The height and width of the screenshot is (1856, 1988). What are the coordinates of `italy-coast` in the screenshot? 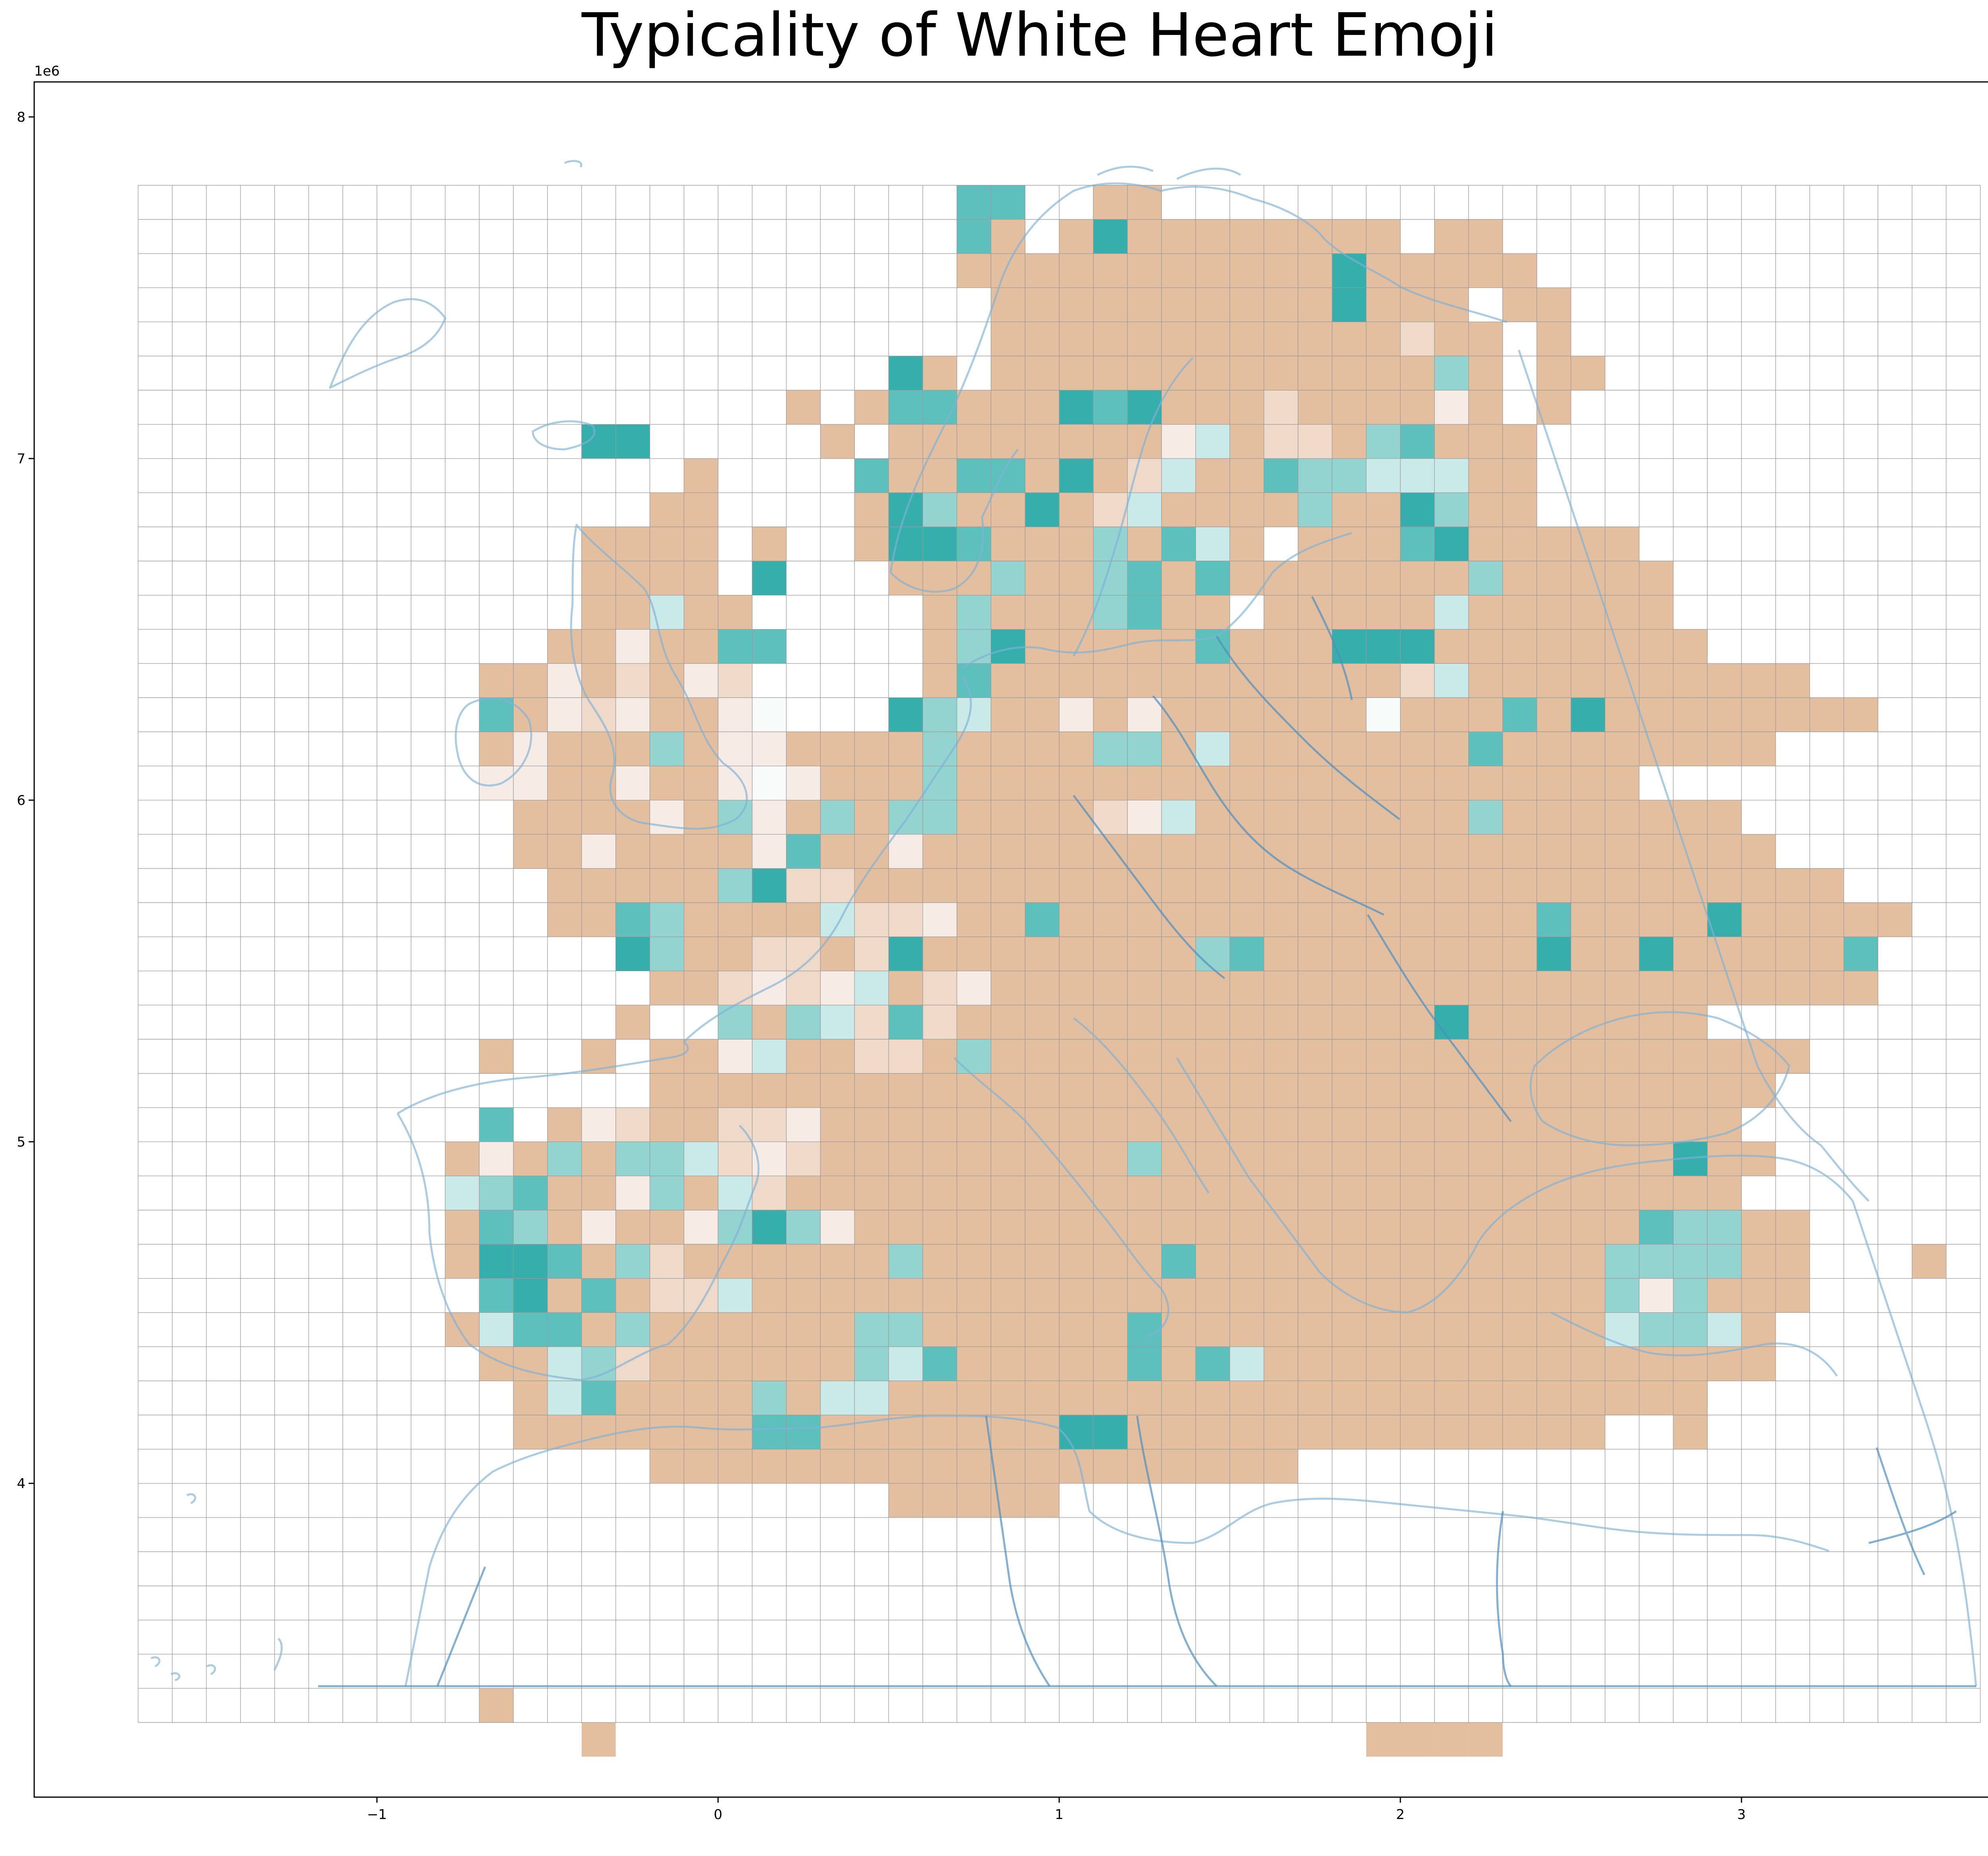 It's located at (1081, 1177).